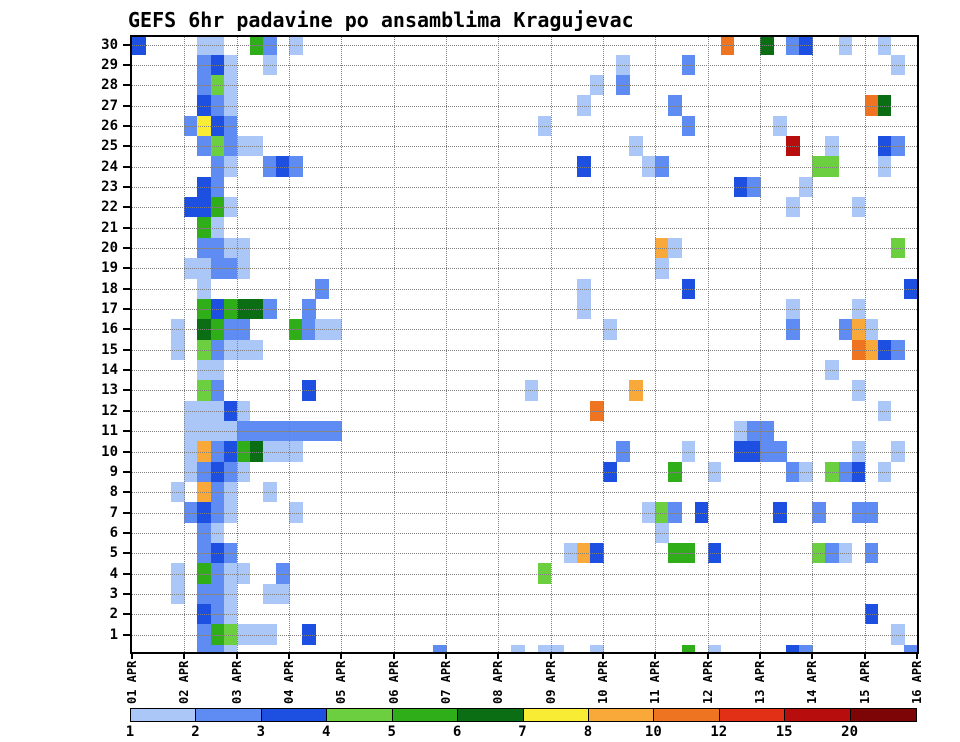 This screenshot has height=742, width=960. What do you see at coordinates (326, 732) in the screenshot?
I see `colorbar-label: 4` at bounding box center [326, 732].